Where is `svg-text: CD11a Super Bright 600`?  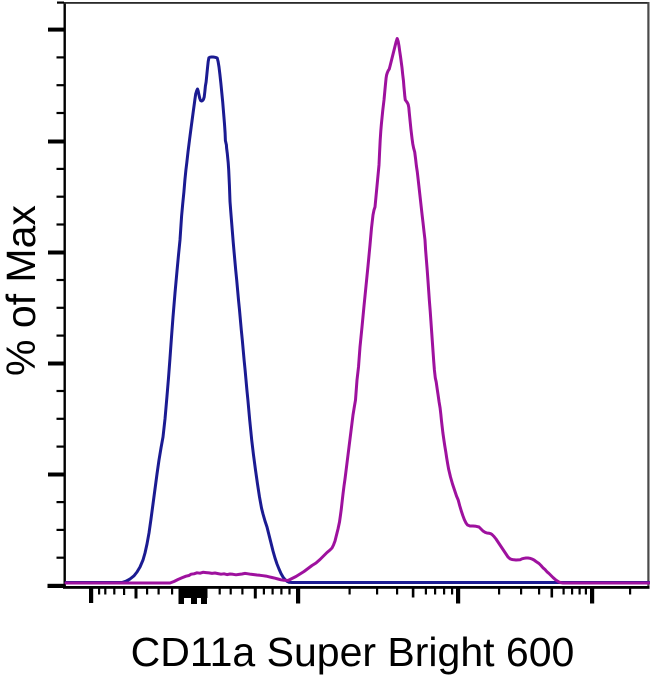
svg-text: CD11a Super Bright 600 is located at coordinates (353, 652).